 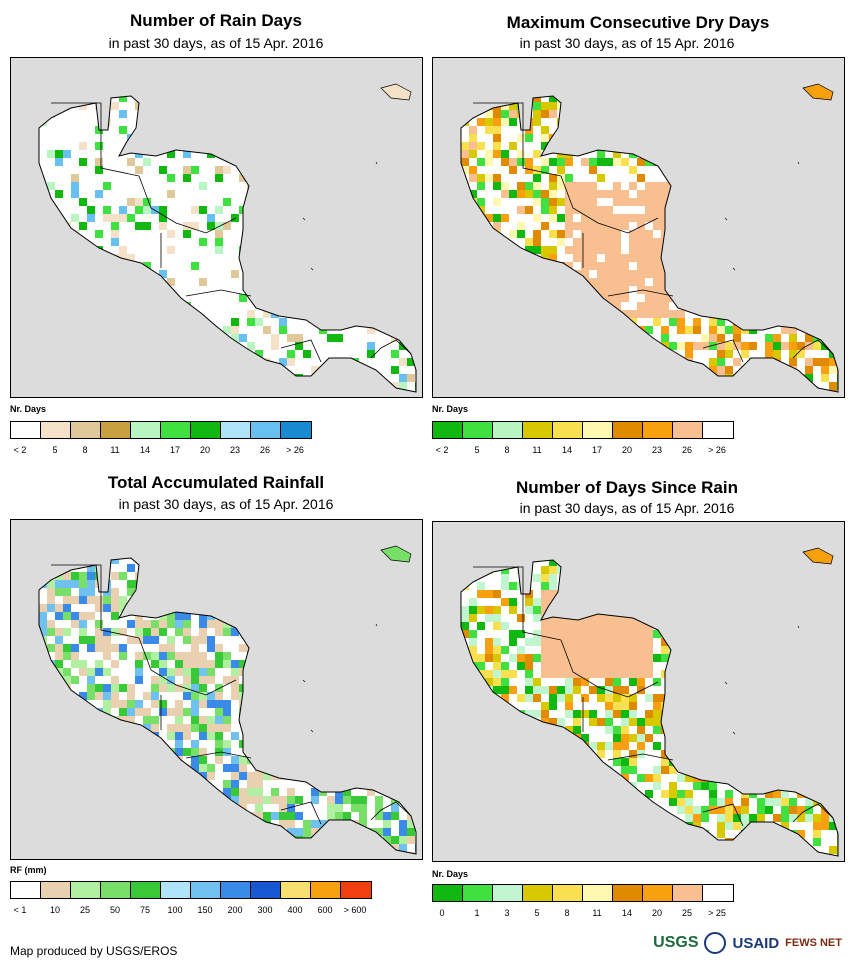 I want to click on legend-swatch, so click(x=356, y=890).